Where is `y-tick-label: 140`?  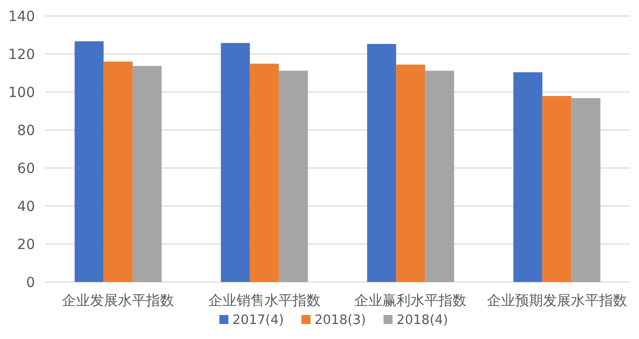 y-tick-label: 140 is located at coordinates (21, 17).